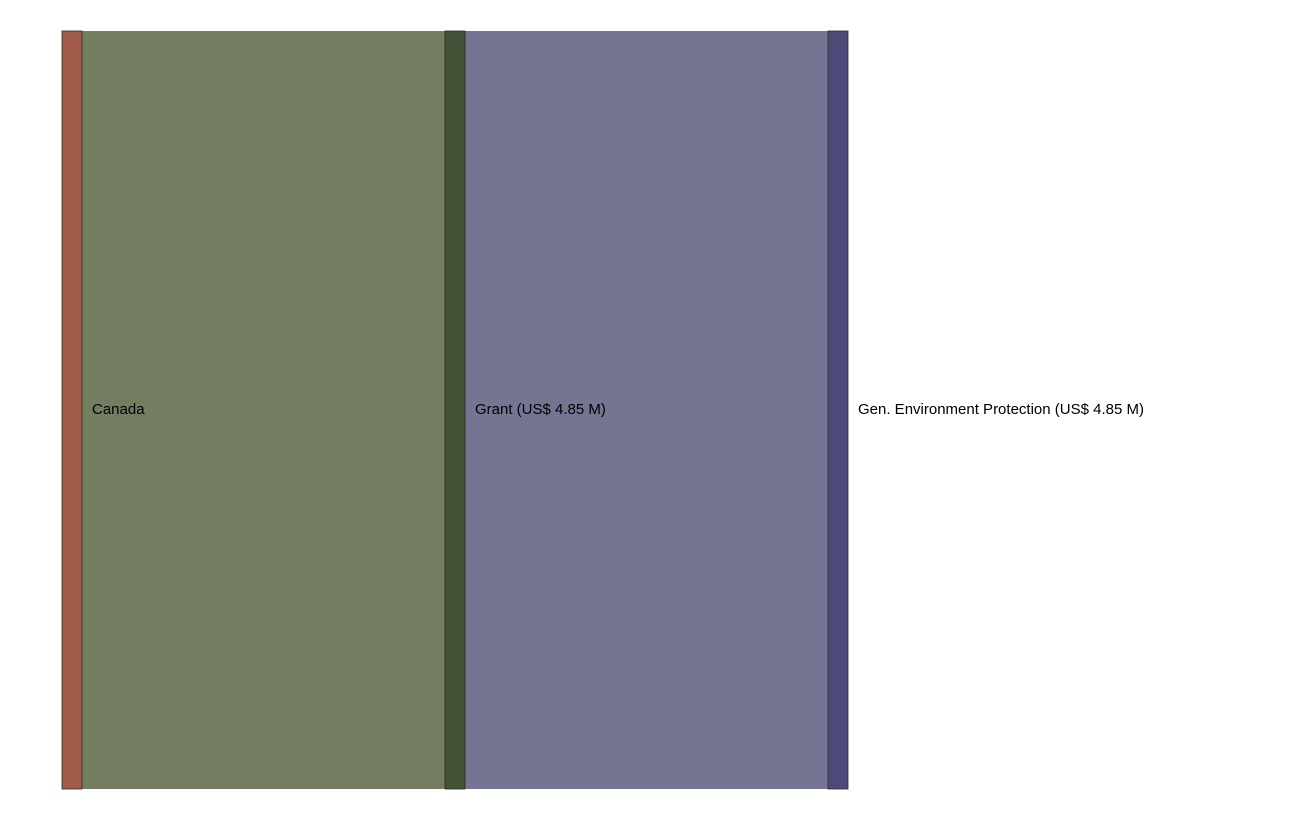 This screenshot has width=1300, height=820. What do you see at coordinates (1001, 409) in the screenshot?
I see `node-label-gen-env: Gen. Environment Protection (US$ 4.85 M)` at bounding box center [1001, 409].